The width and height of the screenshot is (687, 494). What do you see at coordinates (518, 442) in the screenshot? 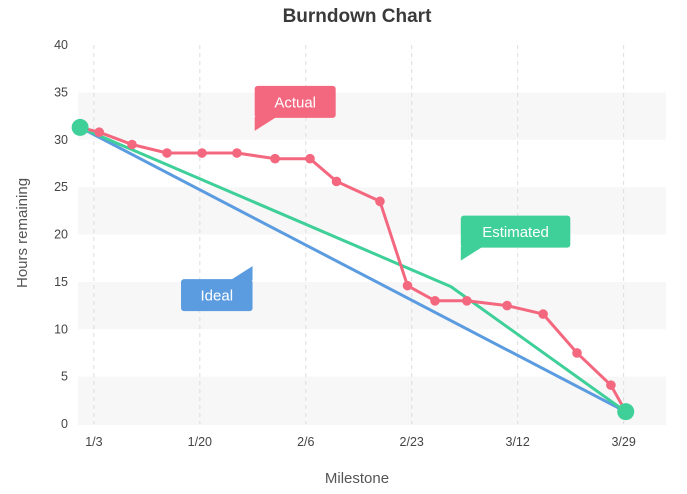
I see `x-tick-label: 3/12` at bounding box center [518, 442].